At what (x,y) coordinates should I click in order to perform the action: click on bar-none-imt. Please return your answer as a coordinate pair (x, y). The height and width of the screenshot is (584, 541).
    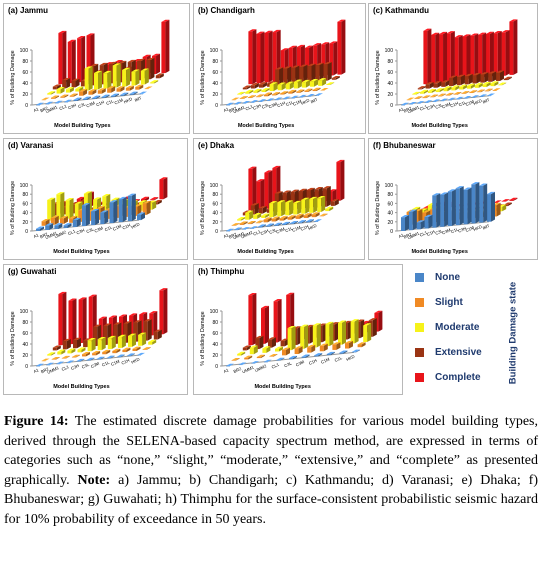
    Looking at the image, I should click on (491, 206).